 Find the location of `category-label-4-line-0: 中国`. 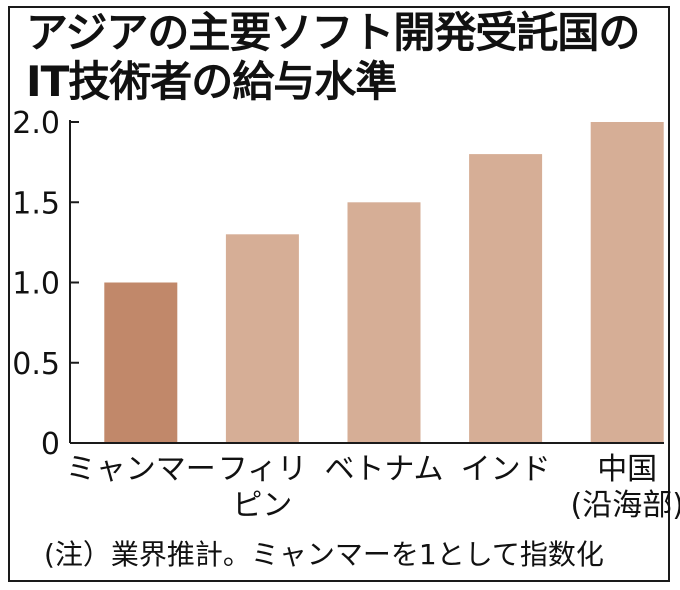

category-label-4-line-0: 中国 is located at coordinates (627, 469).